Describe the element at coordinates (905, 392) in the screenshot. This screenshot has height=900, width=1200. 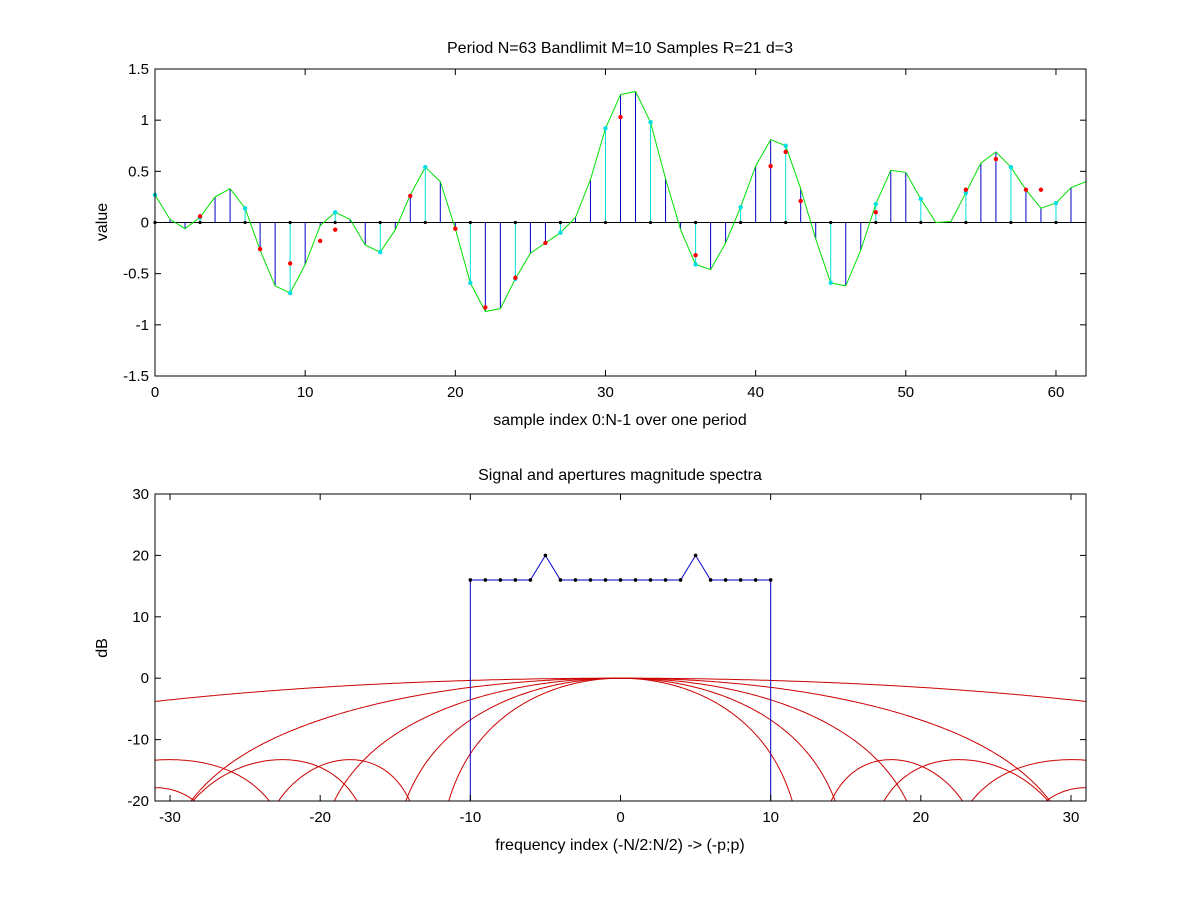
I see `signal-plot-xtick-label: 50` at that location.